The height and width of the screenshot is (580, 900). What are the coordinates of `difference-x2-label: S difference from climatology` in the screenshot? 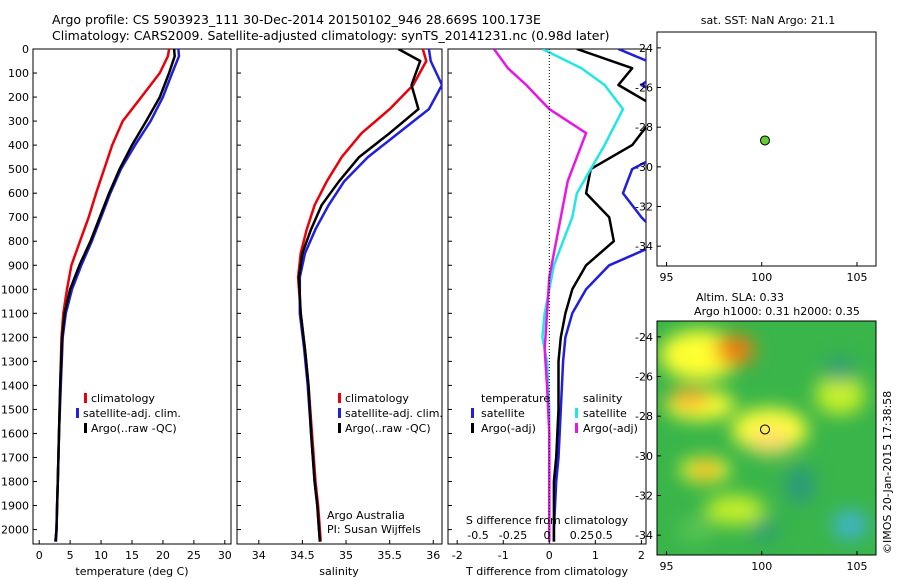 It's located at (547, 520).